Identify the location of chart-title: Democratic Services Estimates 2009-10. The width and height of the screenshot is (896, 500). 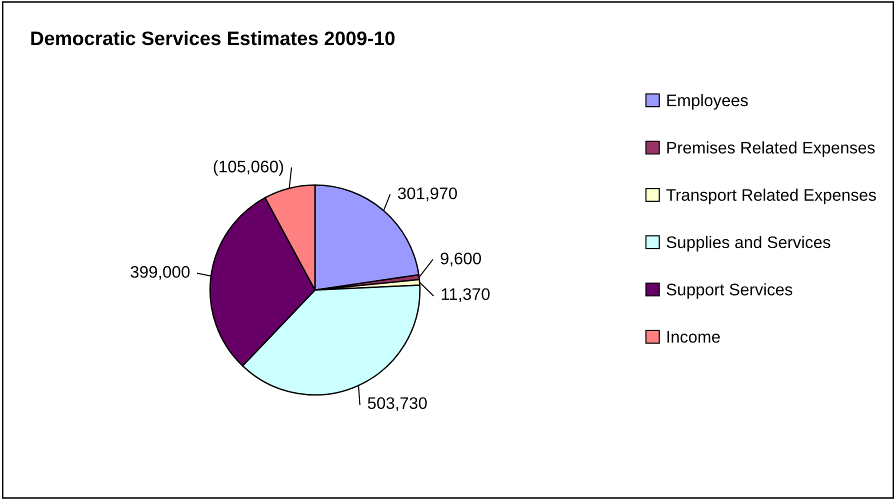
(213, 38).